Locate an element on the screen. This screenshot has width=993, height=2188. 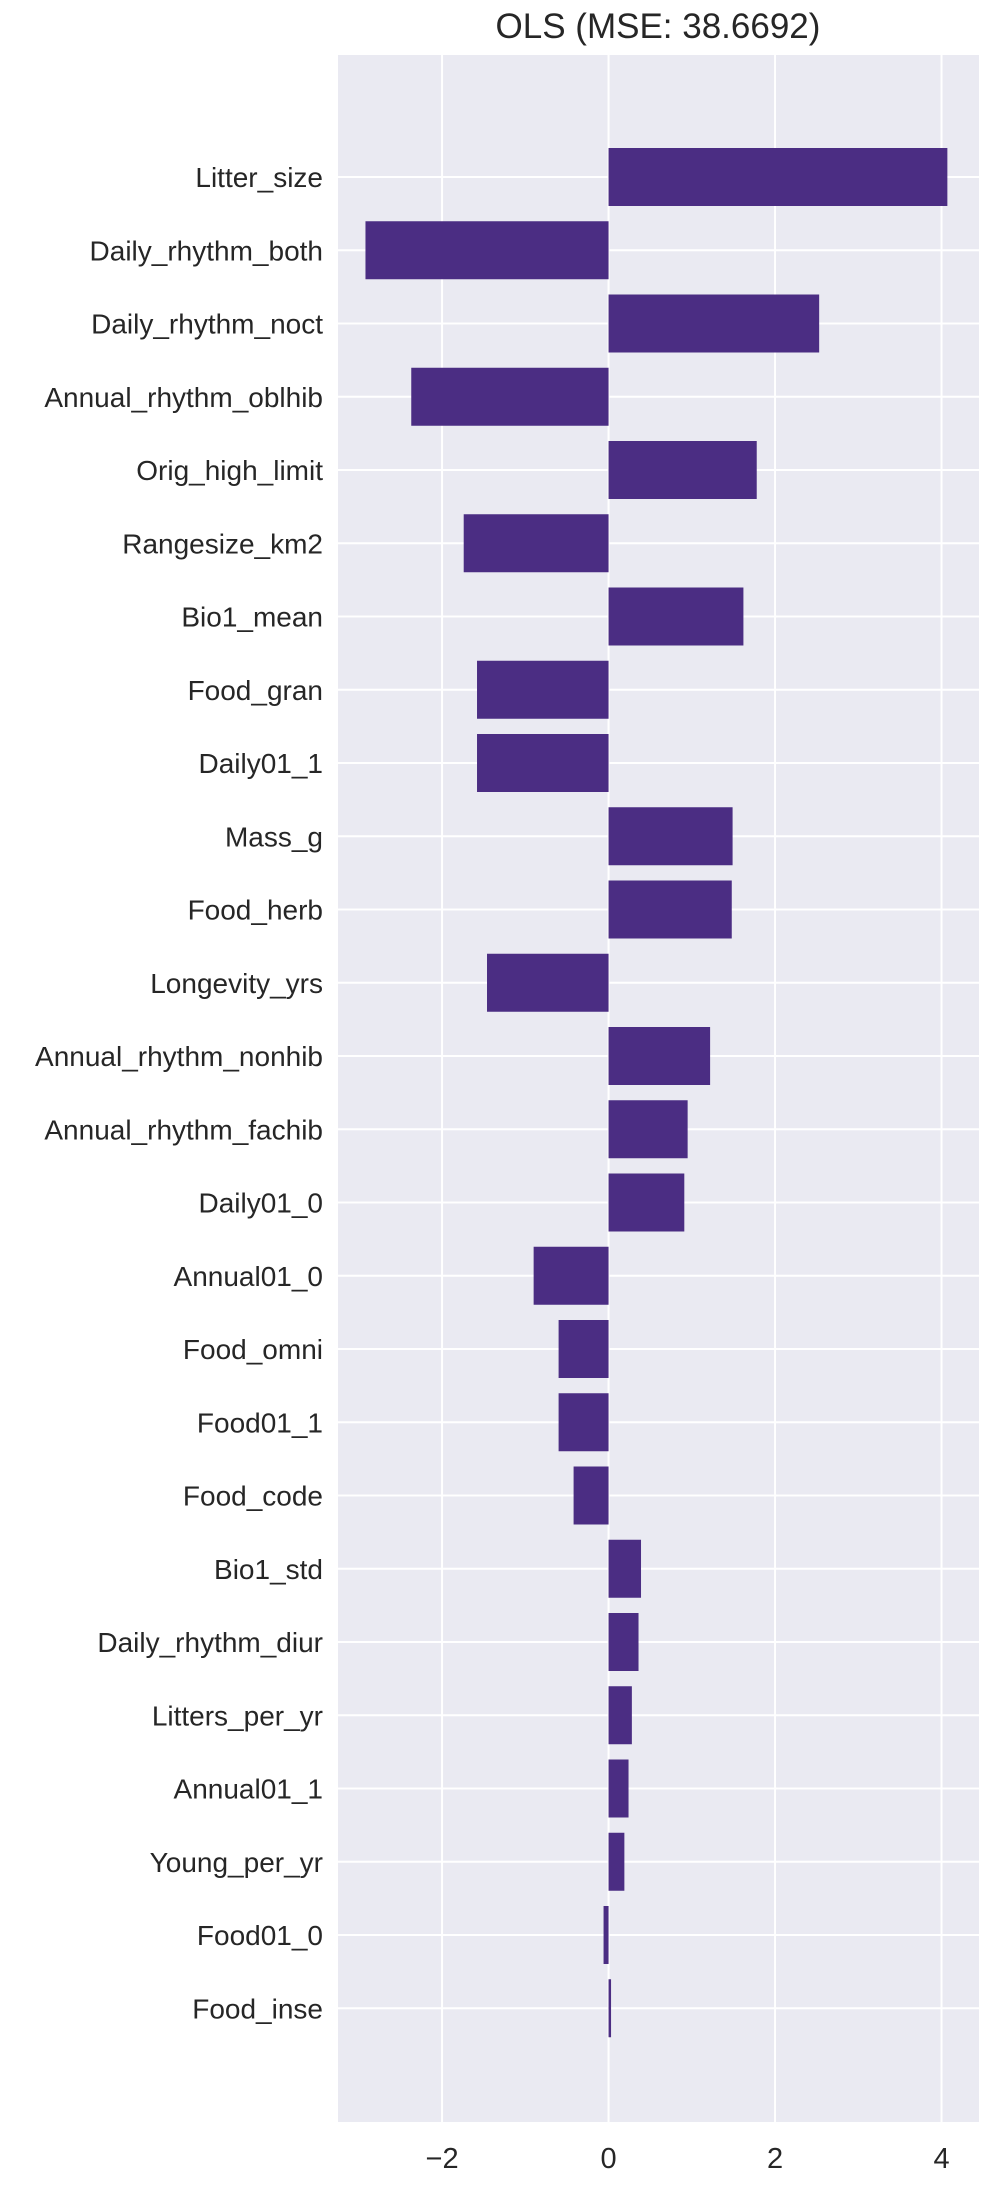
bar-annual-rhythm-fachib is located at coordinates (648, 1129).